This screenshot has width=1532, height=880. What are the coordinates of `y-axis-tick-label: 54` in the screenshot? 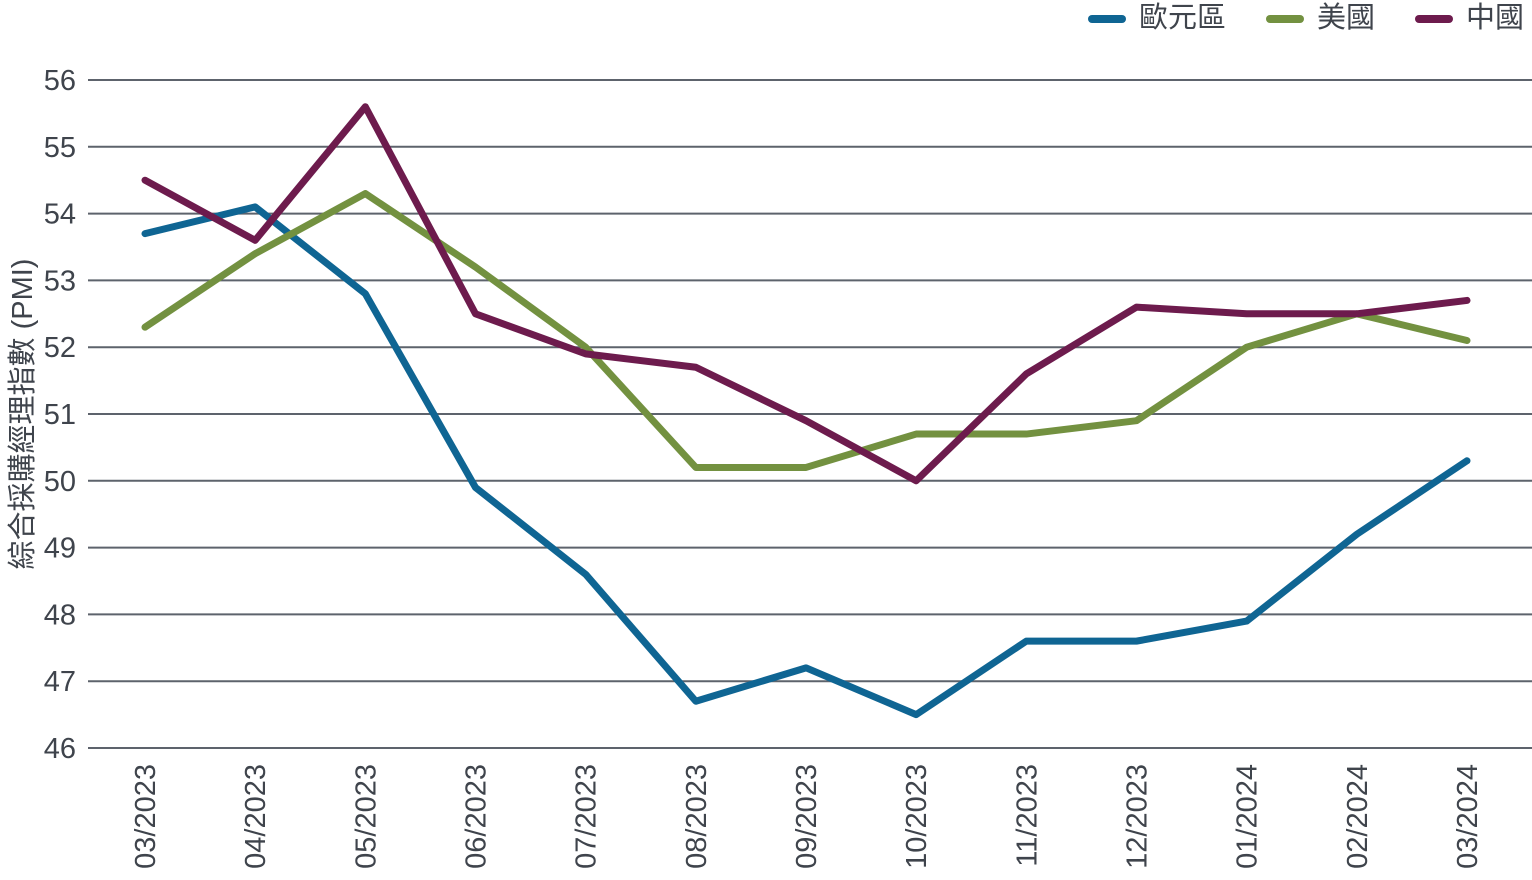 It's located at (60, 215).